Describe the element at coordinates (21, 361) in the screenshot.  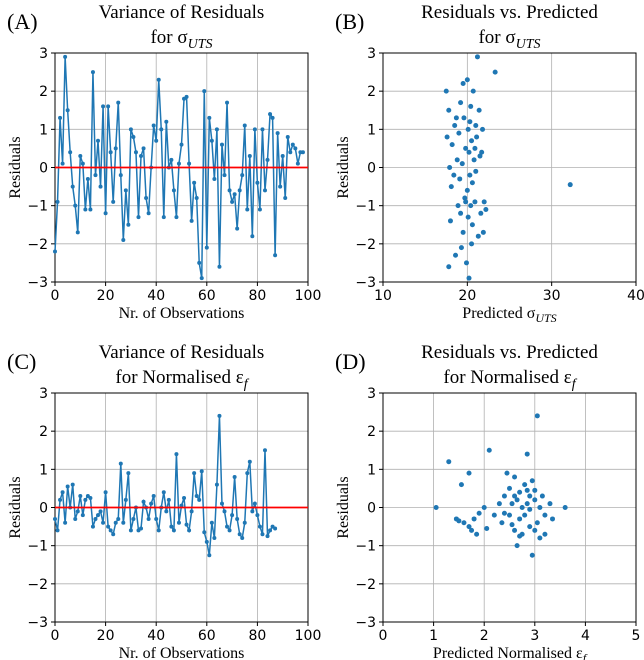
I see `panel-label: (C)` at that location.